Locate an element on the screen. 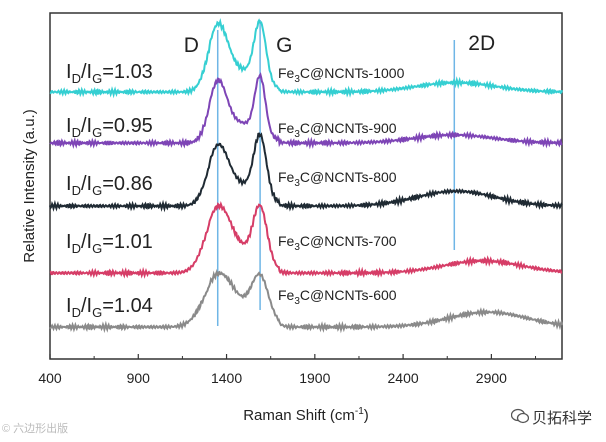 Image resolution: width=606 pixels, height=442 pixels. x-tick-label: 1900 is located at coordinates (314, 378).